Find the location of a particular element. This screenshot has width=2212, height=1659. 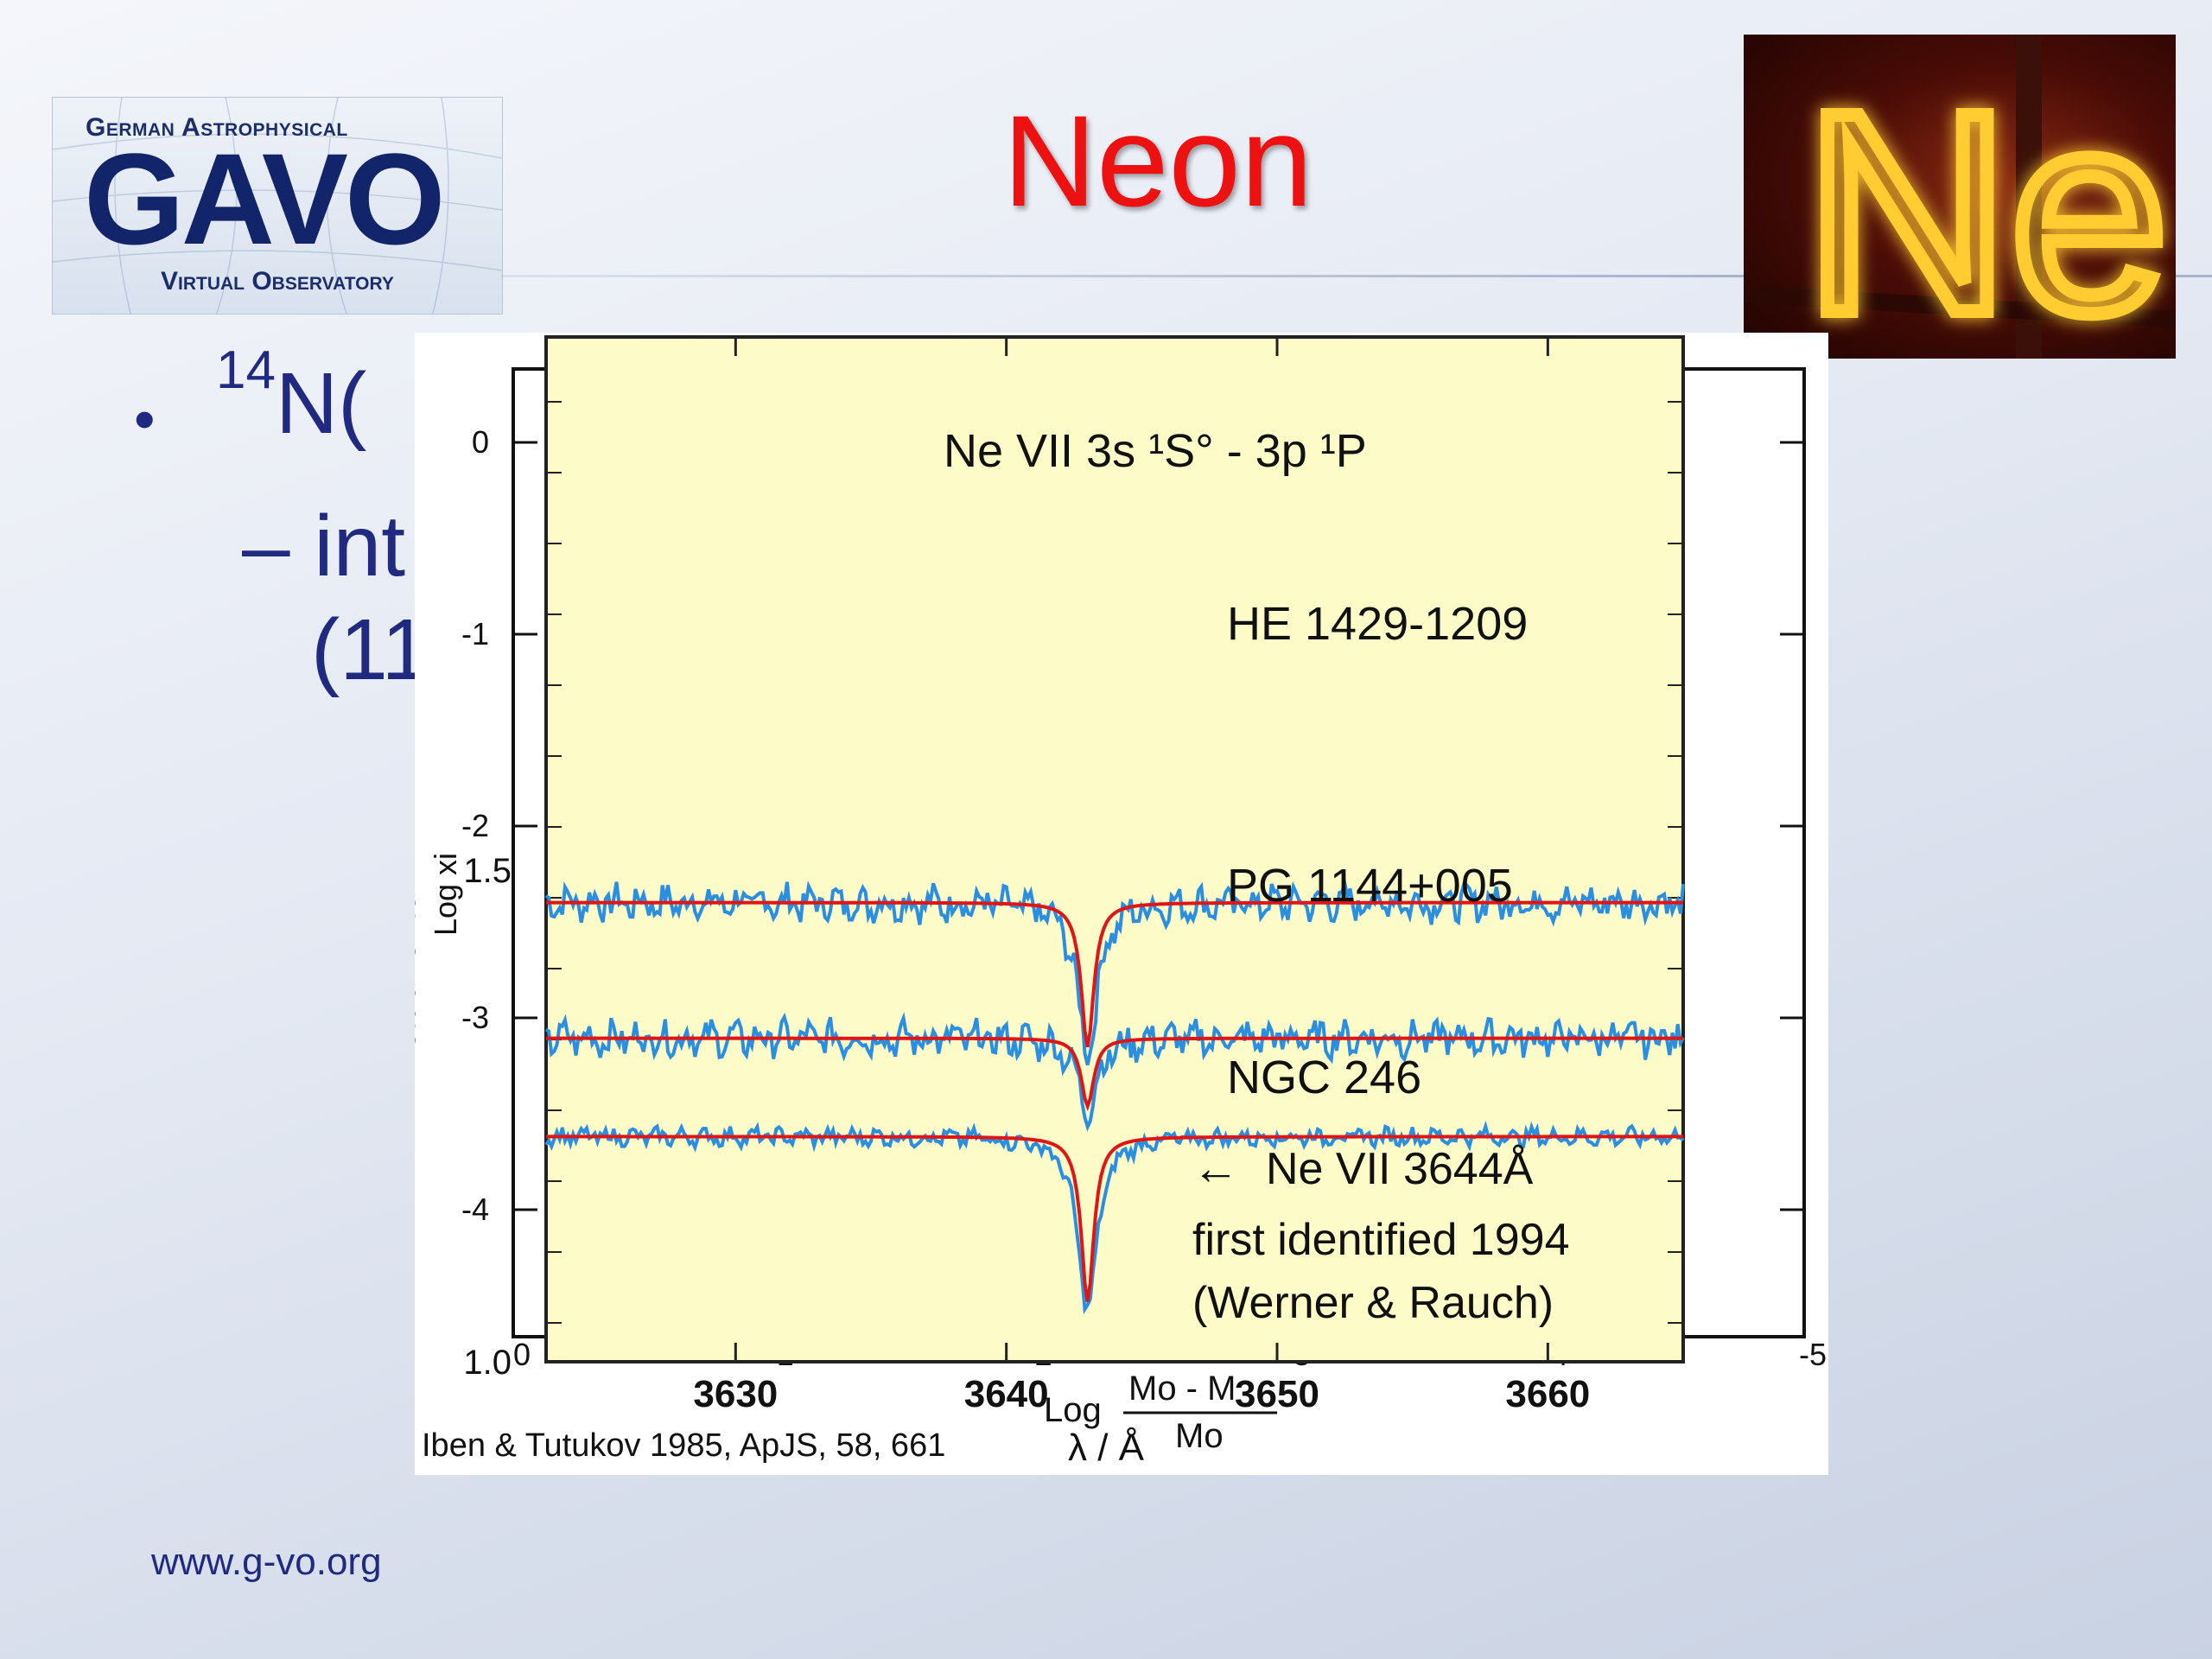

annotation-authors: (Werner & Rauch) is located at coordinates (1373, 1303).